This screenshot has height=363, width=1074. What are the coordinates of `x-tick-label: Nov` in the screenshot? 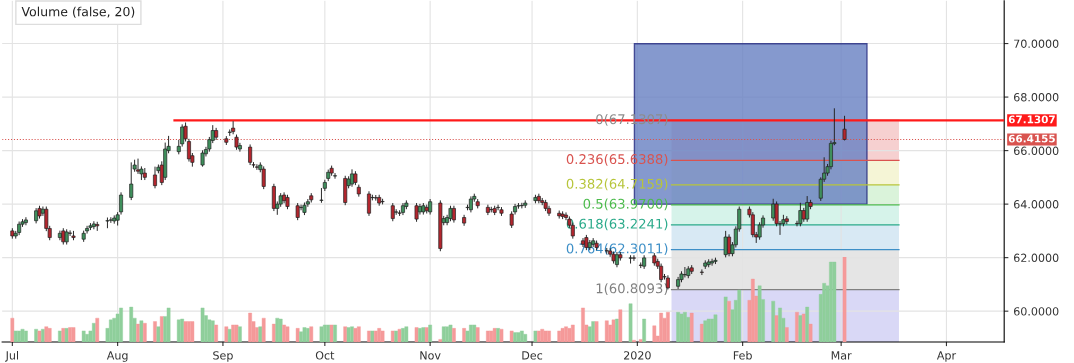 It's located at (430, 355).